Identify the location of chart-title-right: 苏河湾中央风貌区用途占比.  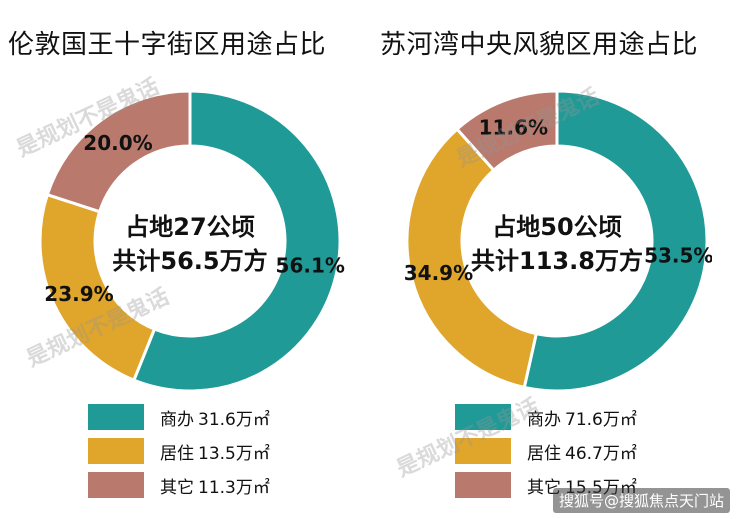
(539, 45).